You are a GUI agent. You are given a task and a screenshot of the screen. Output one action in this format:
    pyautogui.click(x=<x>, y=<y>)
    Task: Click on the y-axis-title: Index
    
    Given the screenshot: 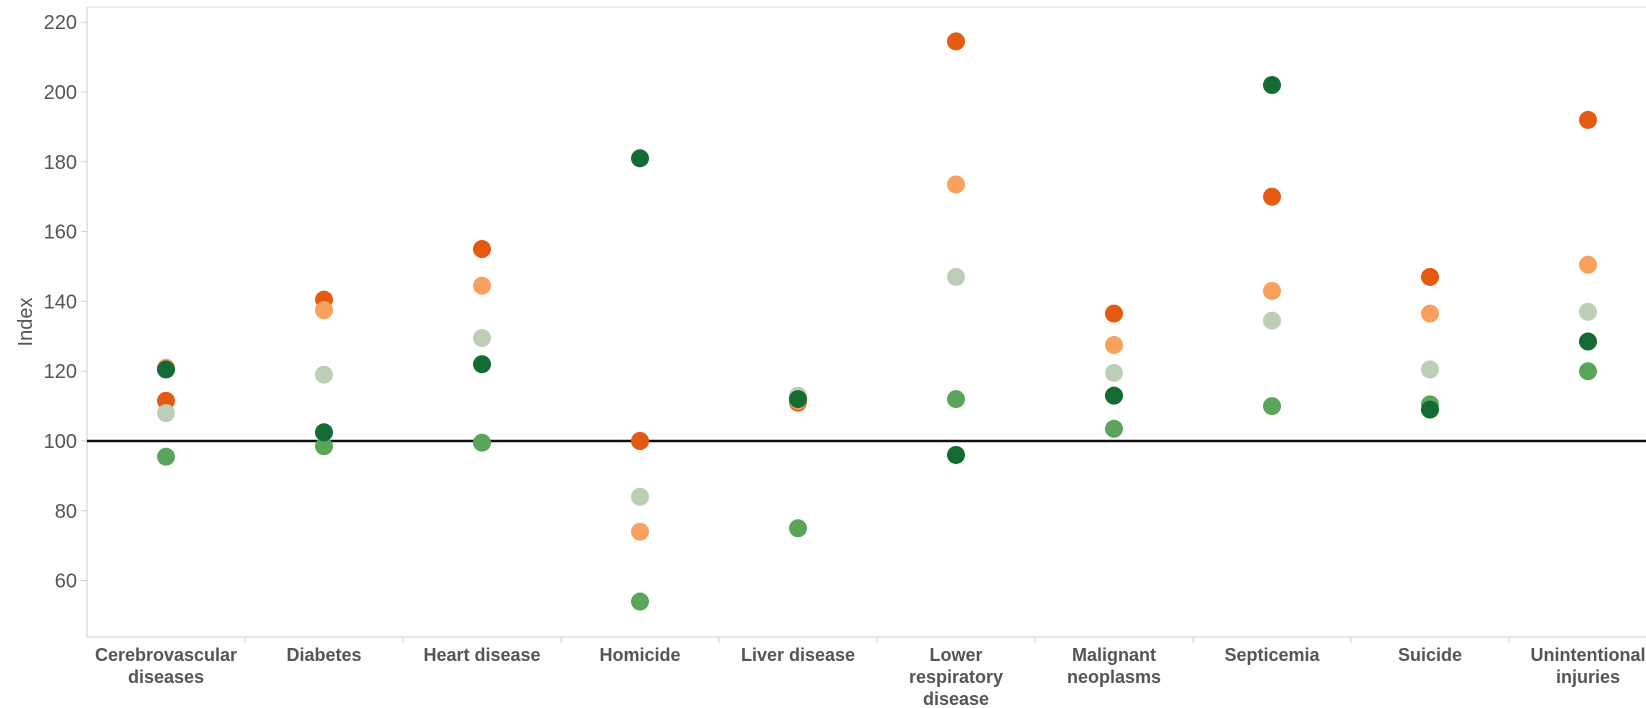 What is the action you would take?
    pyautogui.click(x=26, y=322)
    